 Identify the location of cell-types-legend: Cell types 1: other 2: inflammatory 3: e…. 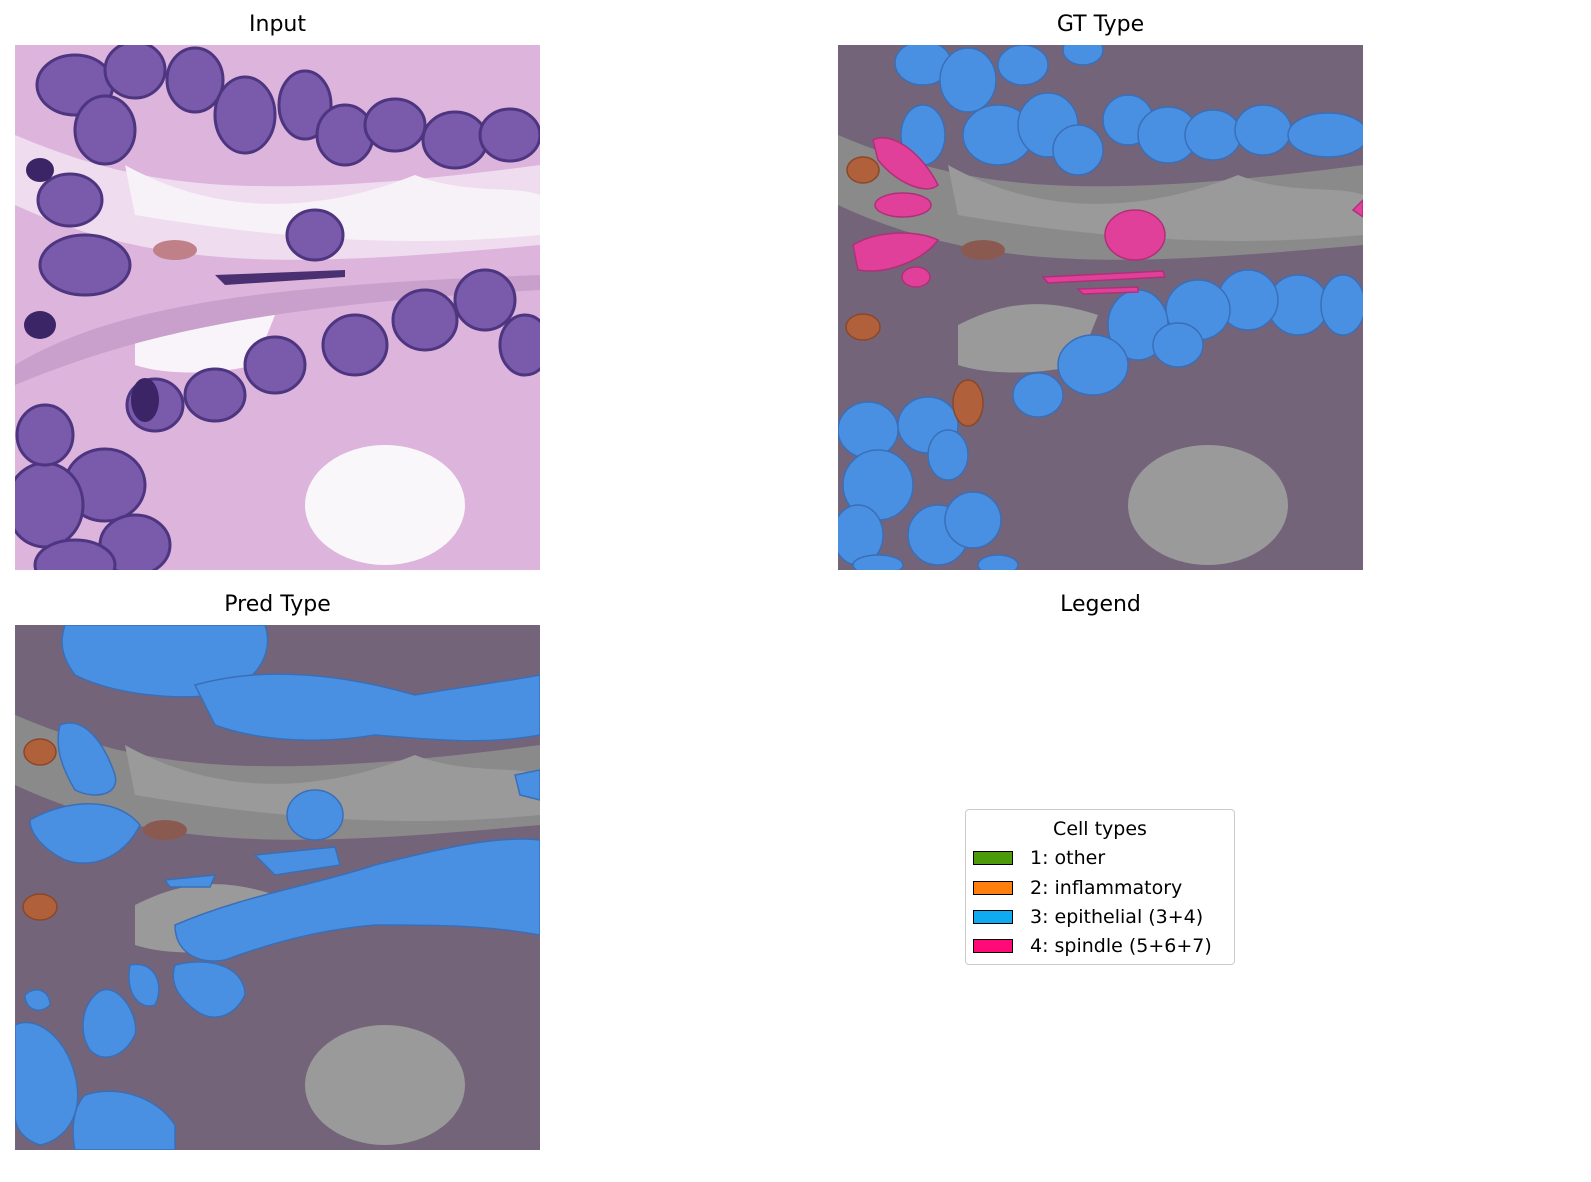
(1100, 887).